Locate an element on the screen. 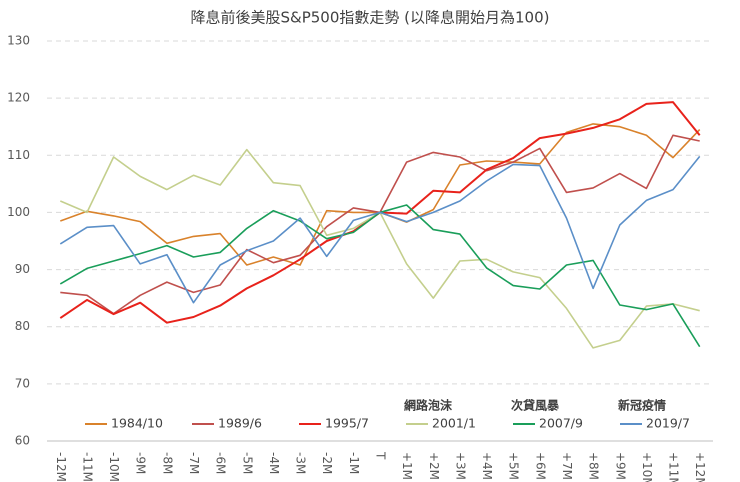 This screenshot has width=740, height=482. y-tick-label: 70 is located at coordinates (22, 383).